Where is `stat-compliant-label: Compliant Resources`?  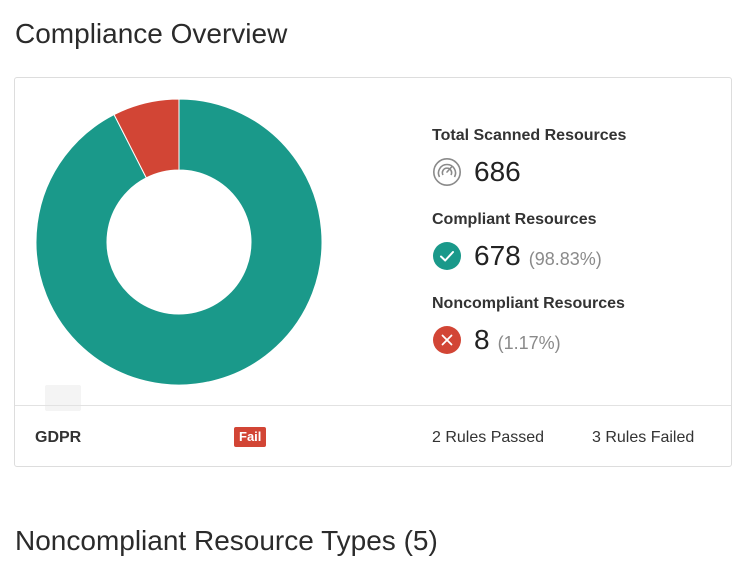 stat-compliant-label: Compliant Resources is located at coordinates (514, 219).